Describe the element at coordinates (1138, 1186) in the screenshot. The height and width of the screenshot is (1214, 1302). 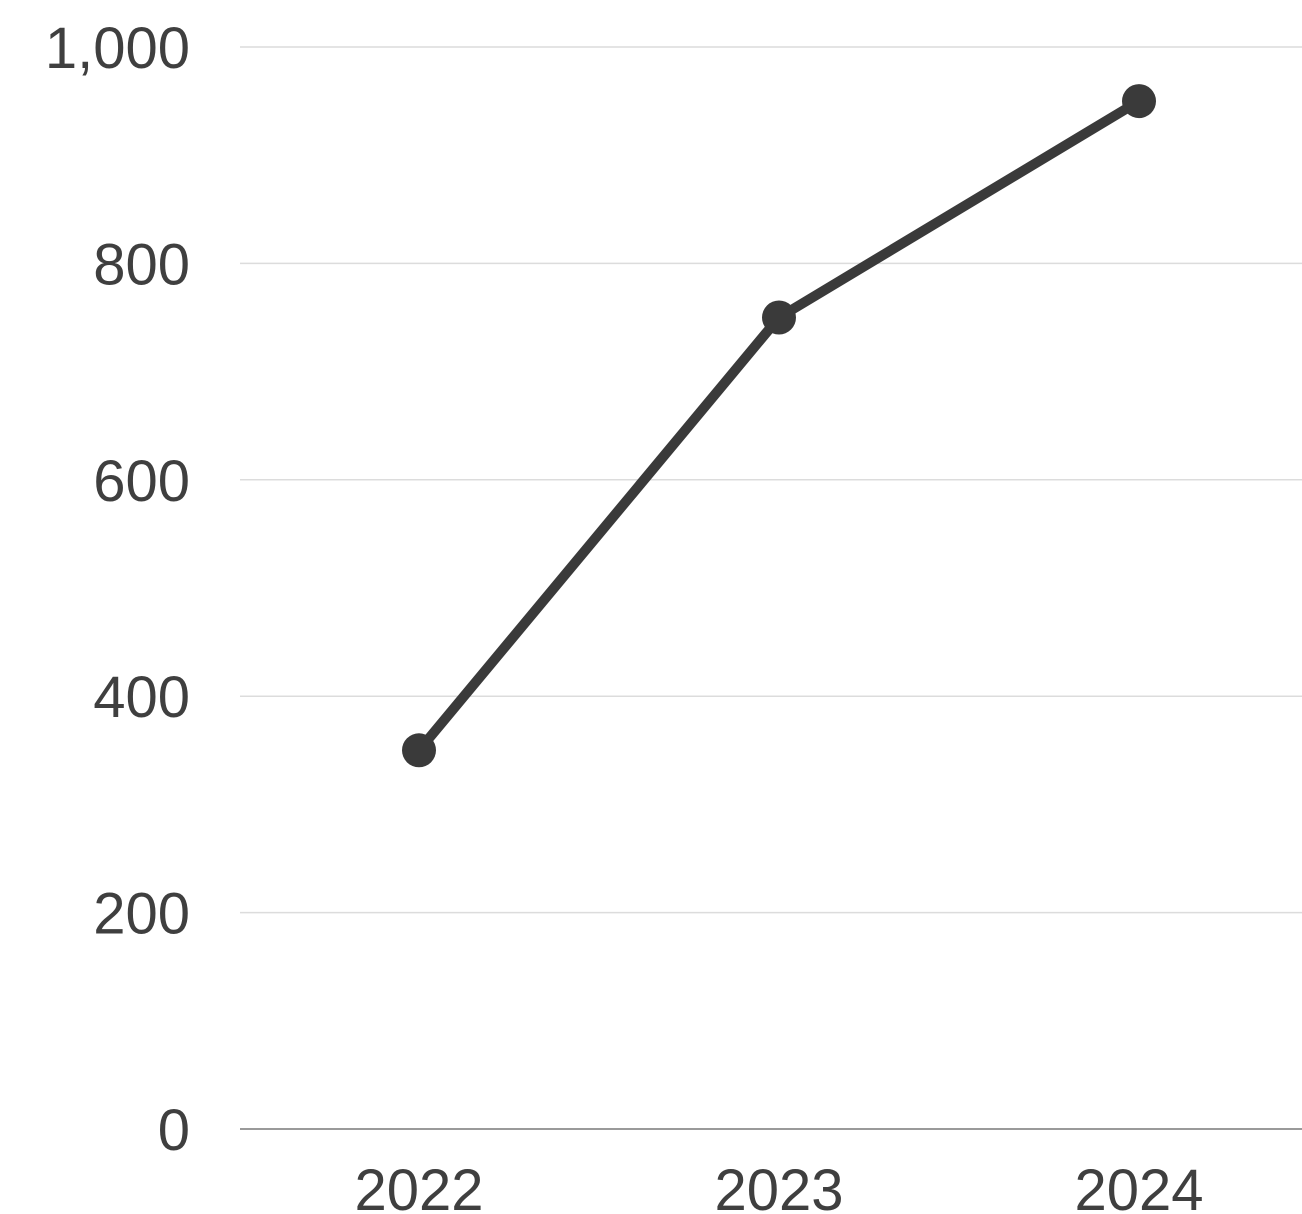
I see `x-tick-label: 2024` at that location.